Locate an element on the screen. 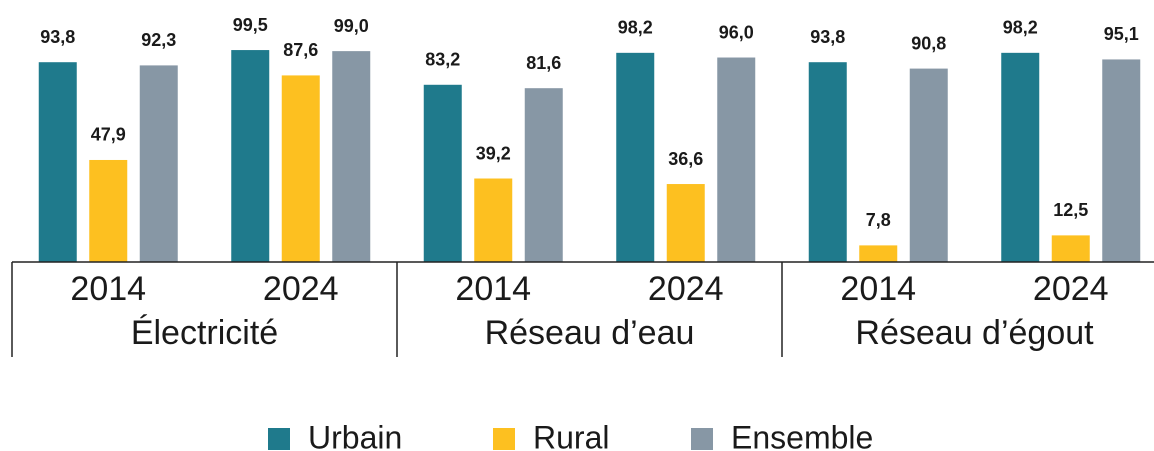 The height and width of the screenshot is (451, 1154). legend-label: Urbain is located at coordinates (355, 435).